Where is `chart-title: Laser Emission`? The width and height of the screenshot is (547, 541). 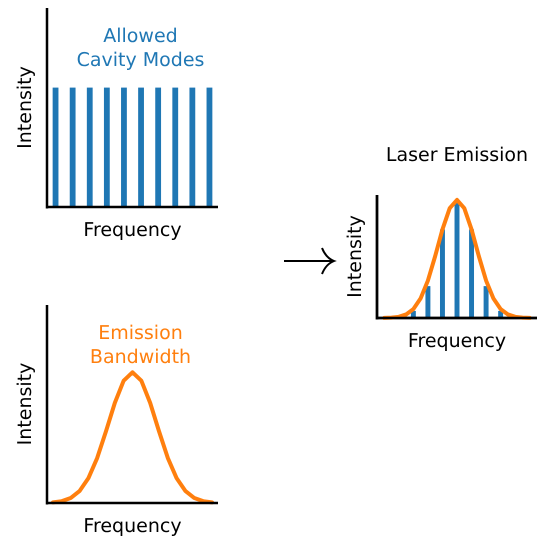 chart-title: Laser Emission is located at coordinates (457, 155).